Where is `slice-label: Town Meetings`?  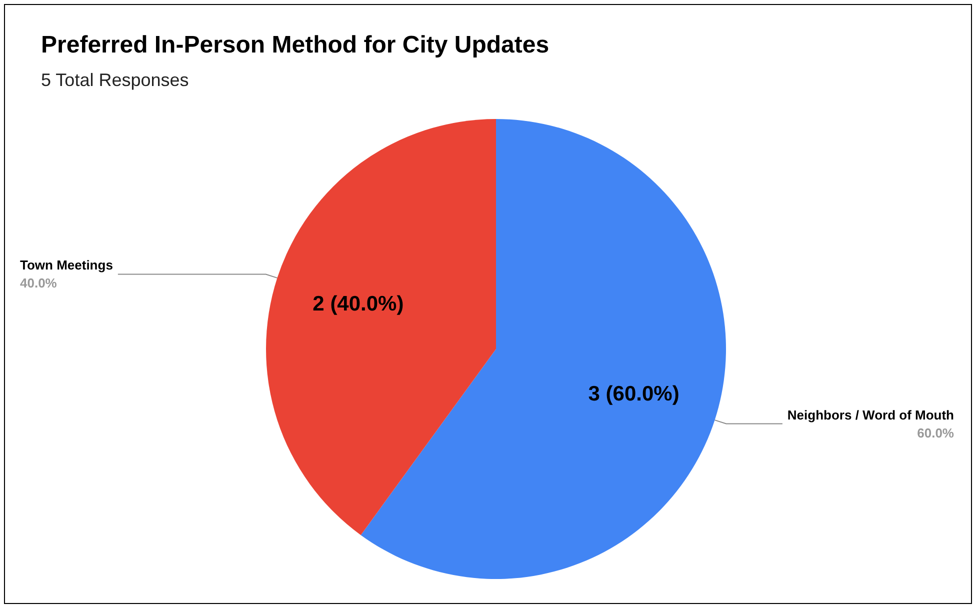 slice-label: Town Meetings is located at coordinates (66, 265).